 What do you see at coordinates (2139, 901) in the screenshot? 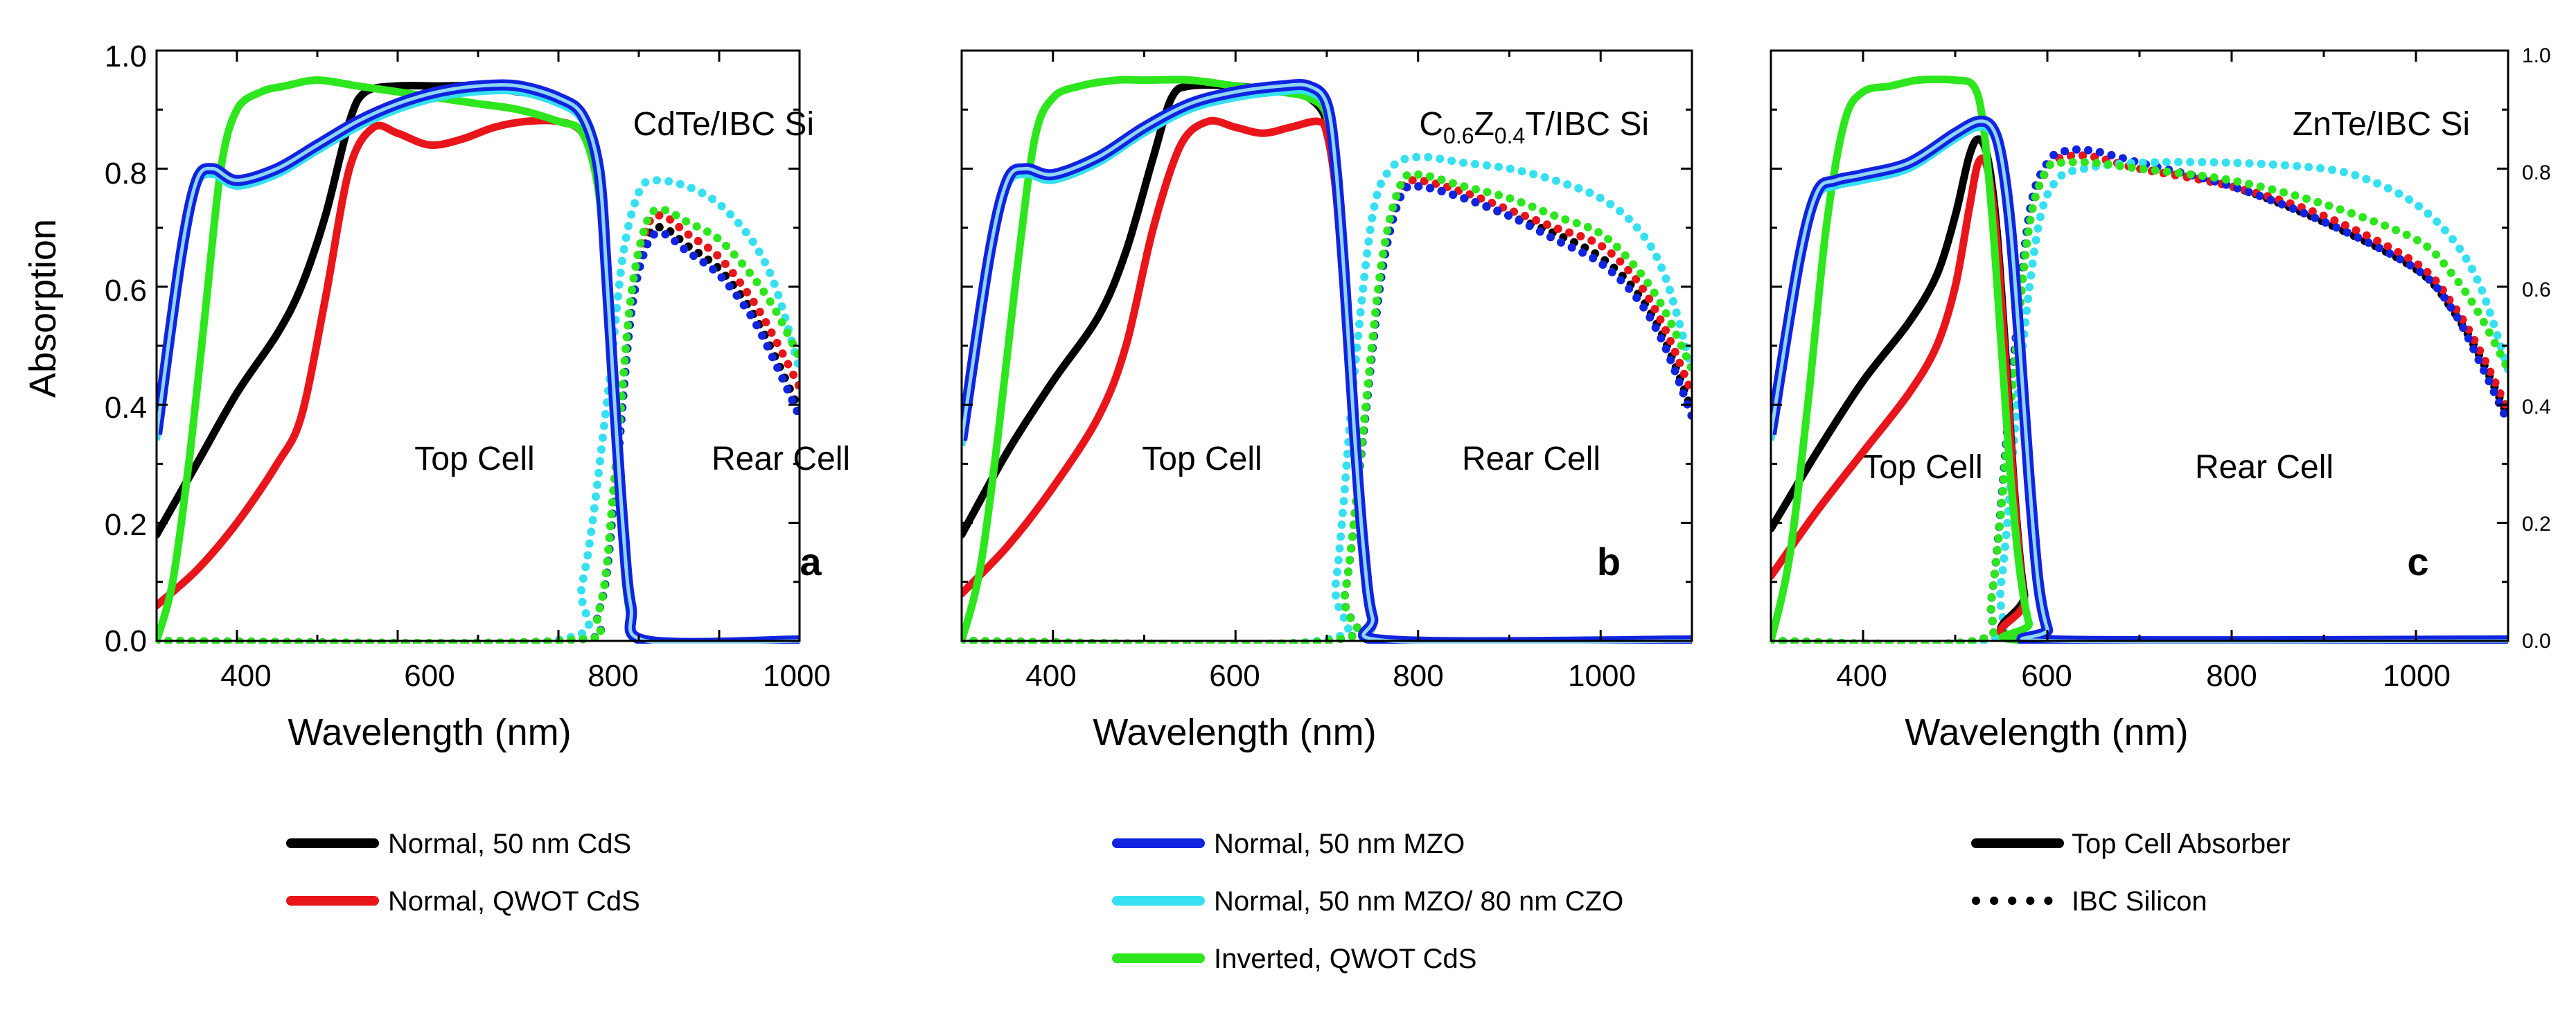
I see `legend-label: IBC Silicon` at bounding box center [2139, 901].